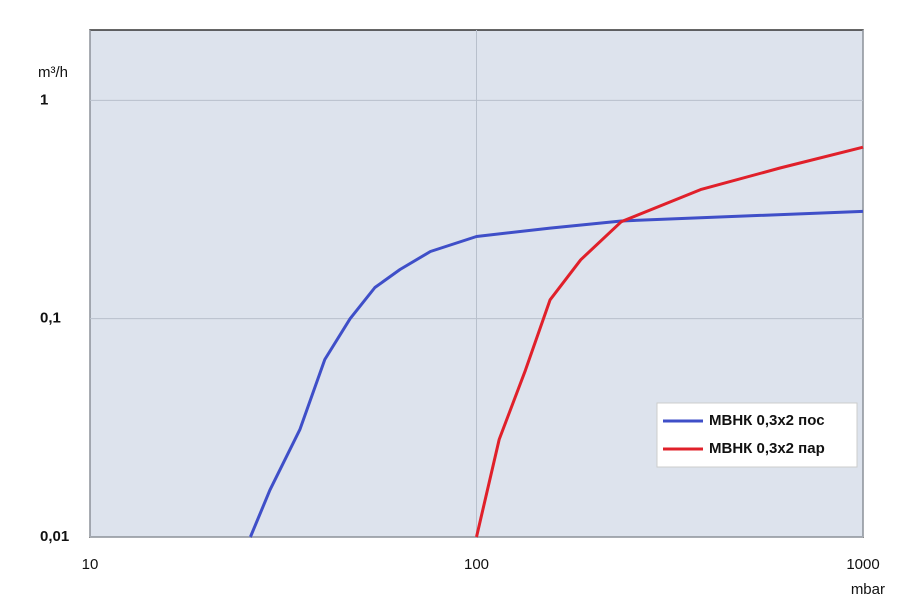 This screenshot has width=900, height=601. Describe the element at coordinates (90, 564) in the screenshot. I see `x-tick-label: 10` at that location.